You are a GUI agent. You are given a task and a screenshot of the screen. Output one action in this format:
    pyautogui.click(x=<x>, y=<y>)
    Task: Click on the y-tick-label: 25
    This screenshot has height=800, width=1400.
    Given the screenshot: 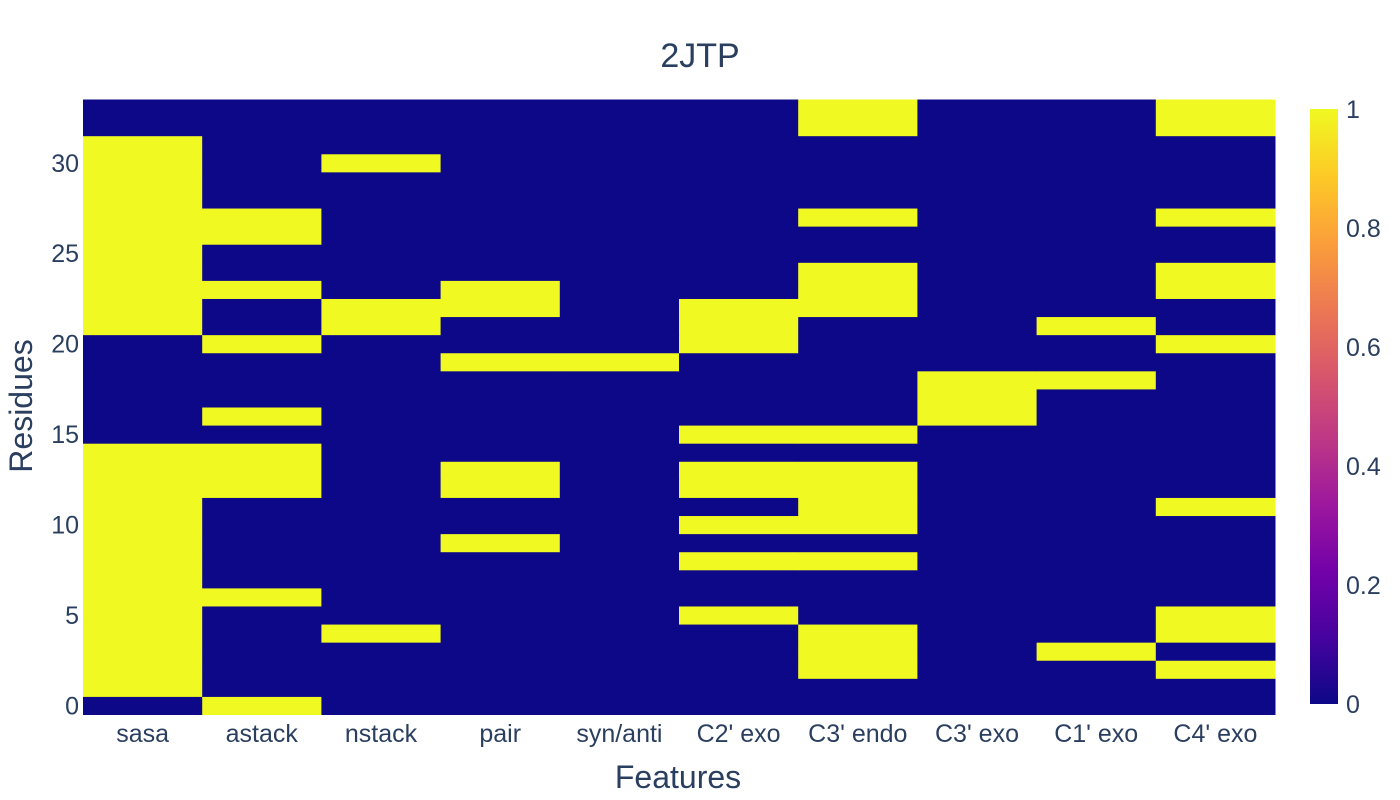 What is the action you would take?
    pyautogui.click(x=65, y=254)
    